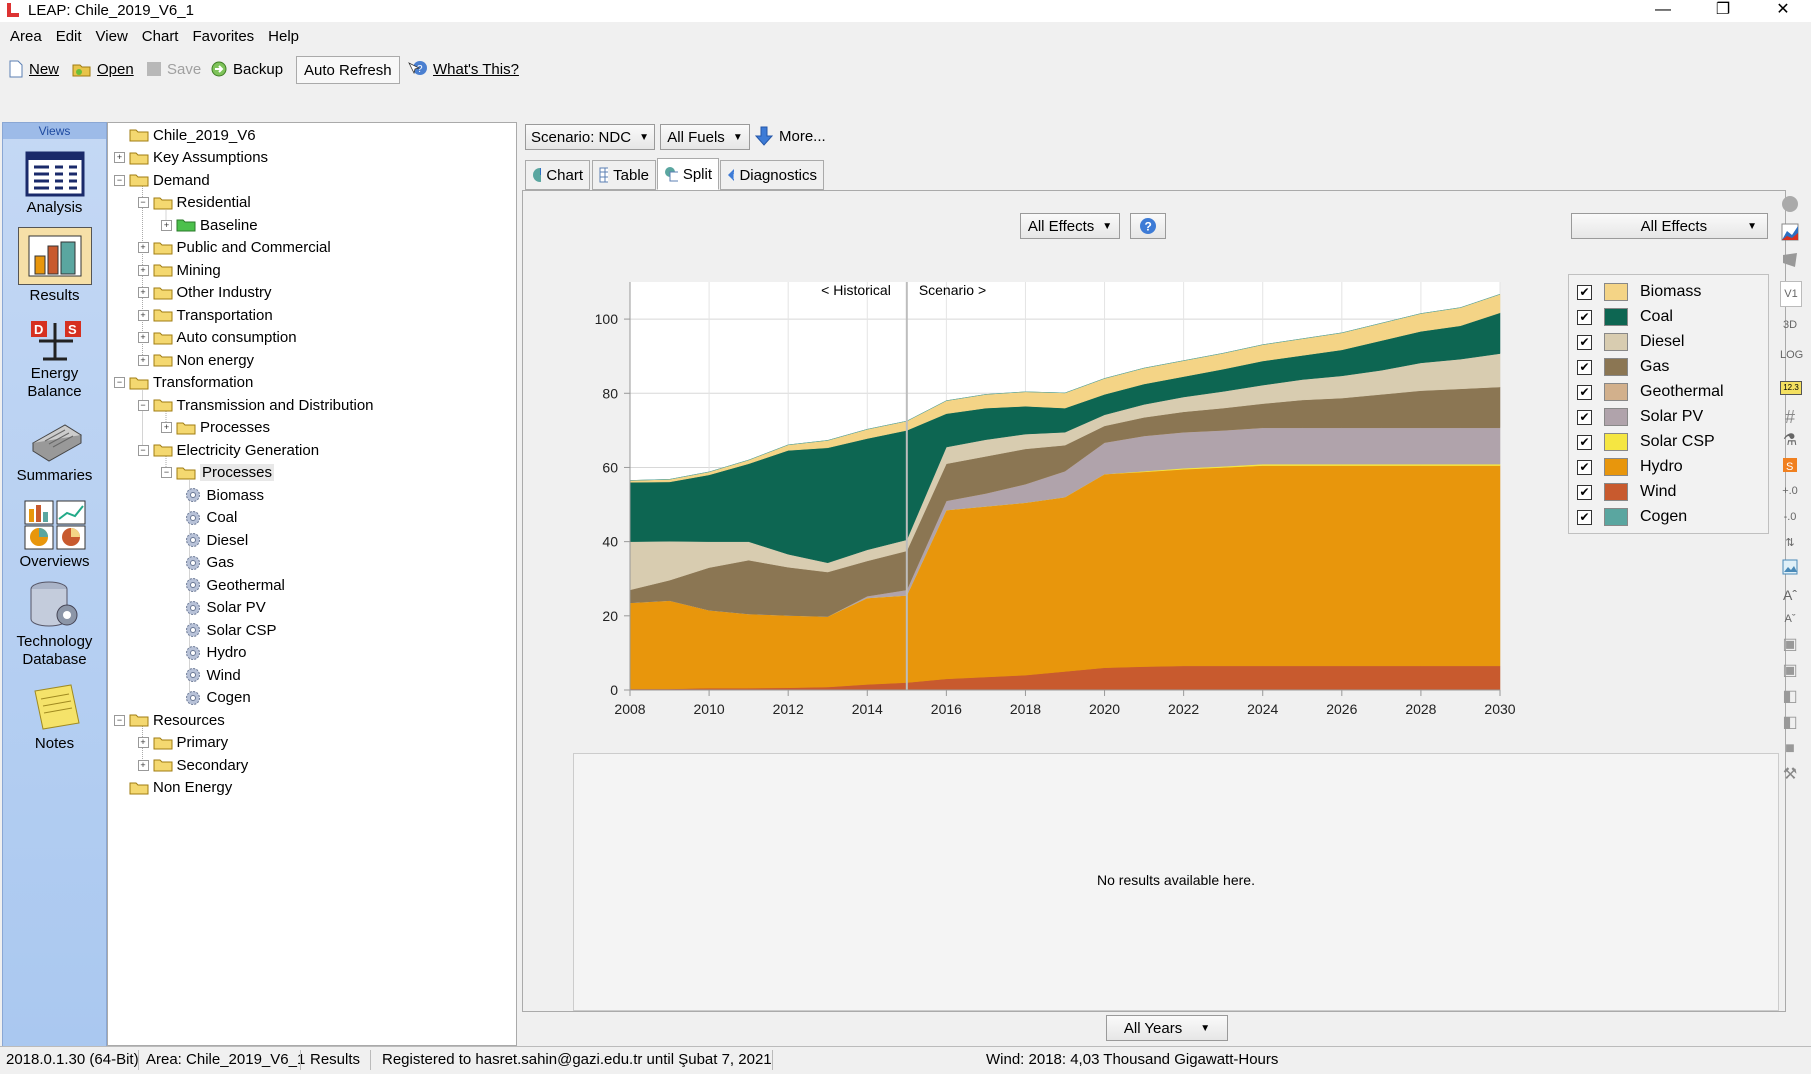  I want to click on increase-font-icon: Aˆ, so click(1790, 595).